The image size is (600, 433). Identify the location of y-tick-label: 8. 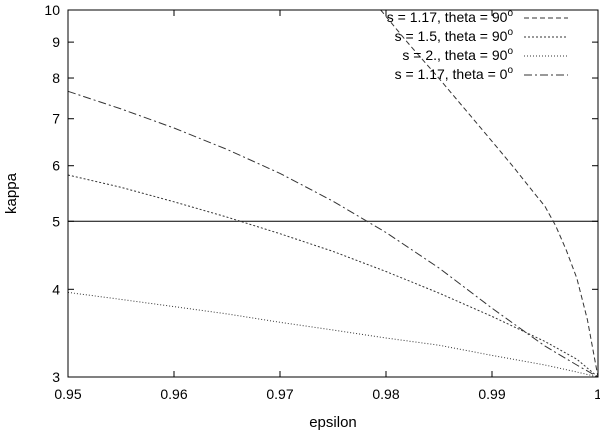
(56, 78).